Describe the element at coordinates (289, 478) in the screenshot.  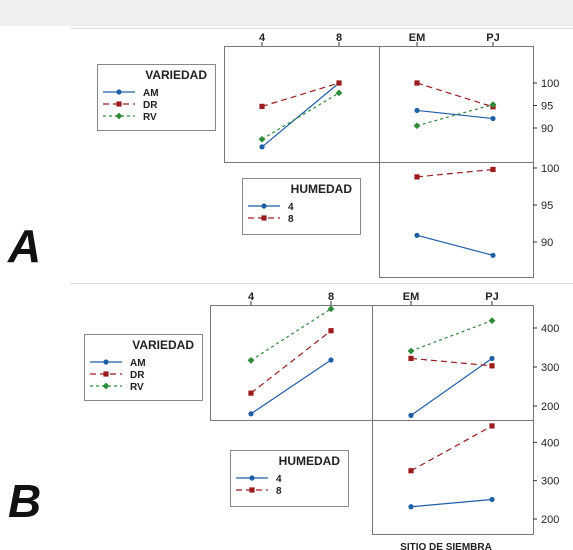
I see `humedad-b-legend: HUMEDAD 48` at that location.